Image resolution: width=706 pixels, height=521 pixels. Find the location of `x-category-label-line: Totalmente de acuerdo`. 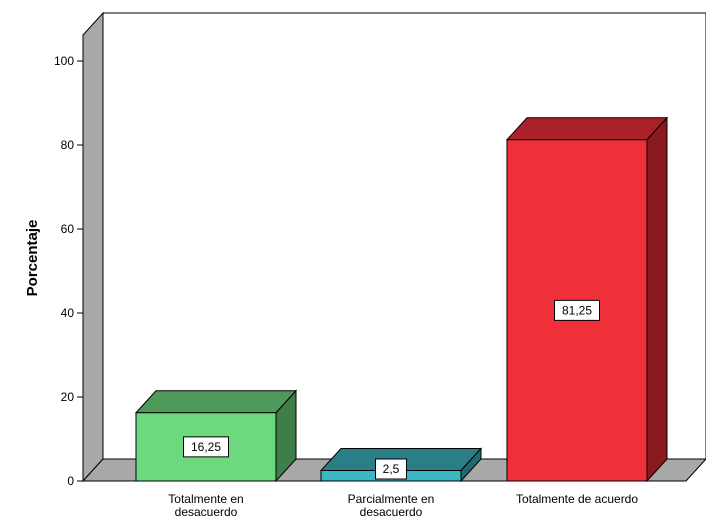

x-category-label-line: Totalmente de acuerdo is located at coordinates (577, 499).